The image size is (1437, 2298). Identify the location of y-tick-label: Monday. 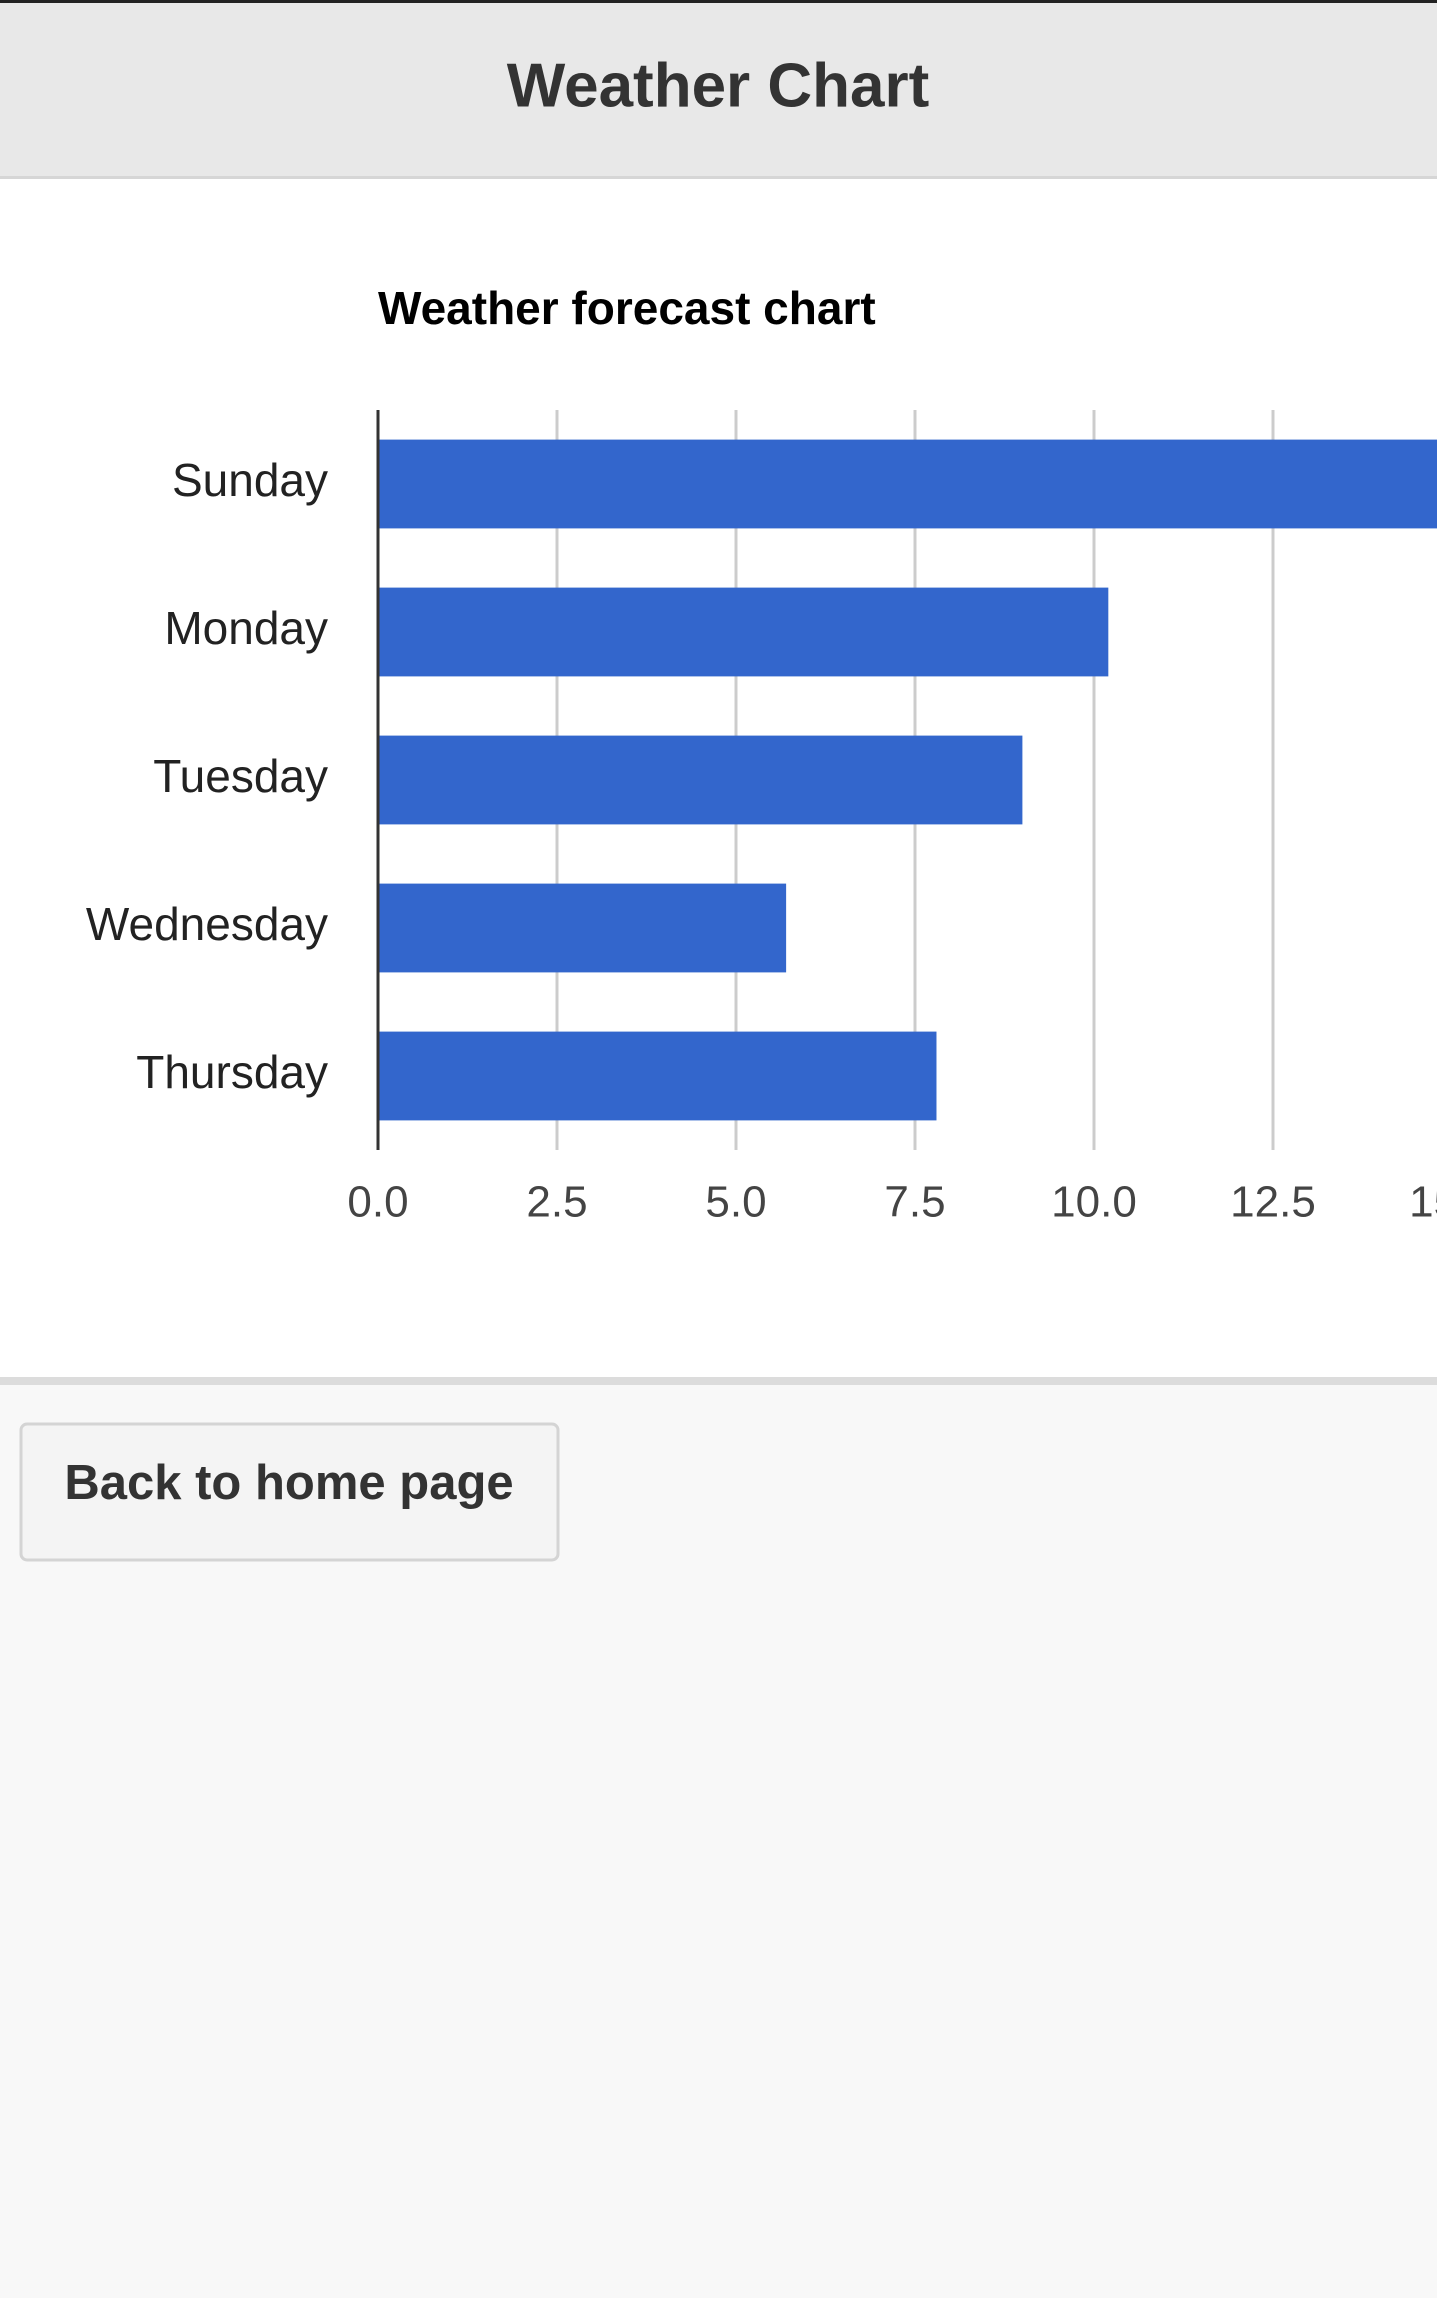
(246, 628).